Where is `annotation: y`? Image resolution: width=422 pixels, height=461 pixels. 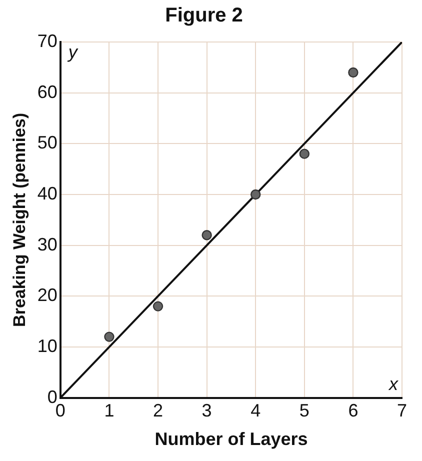 annotation: y is located at coordinates (72, 52).